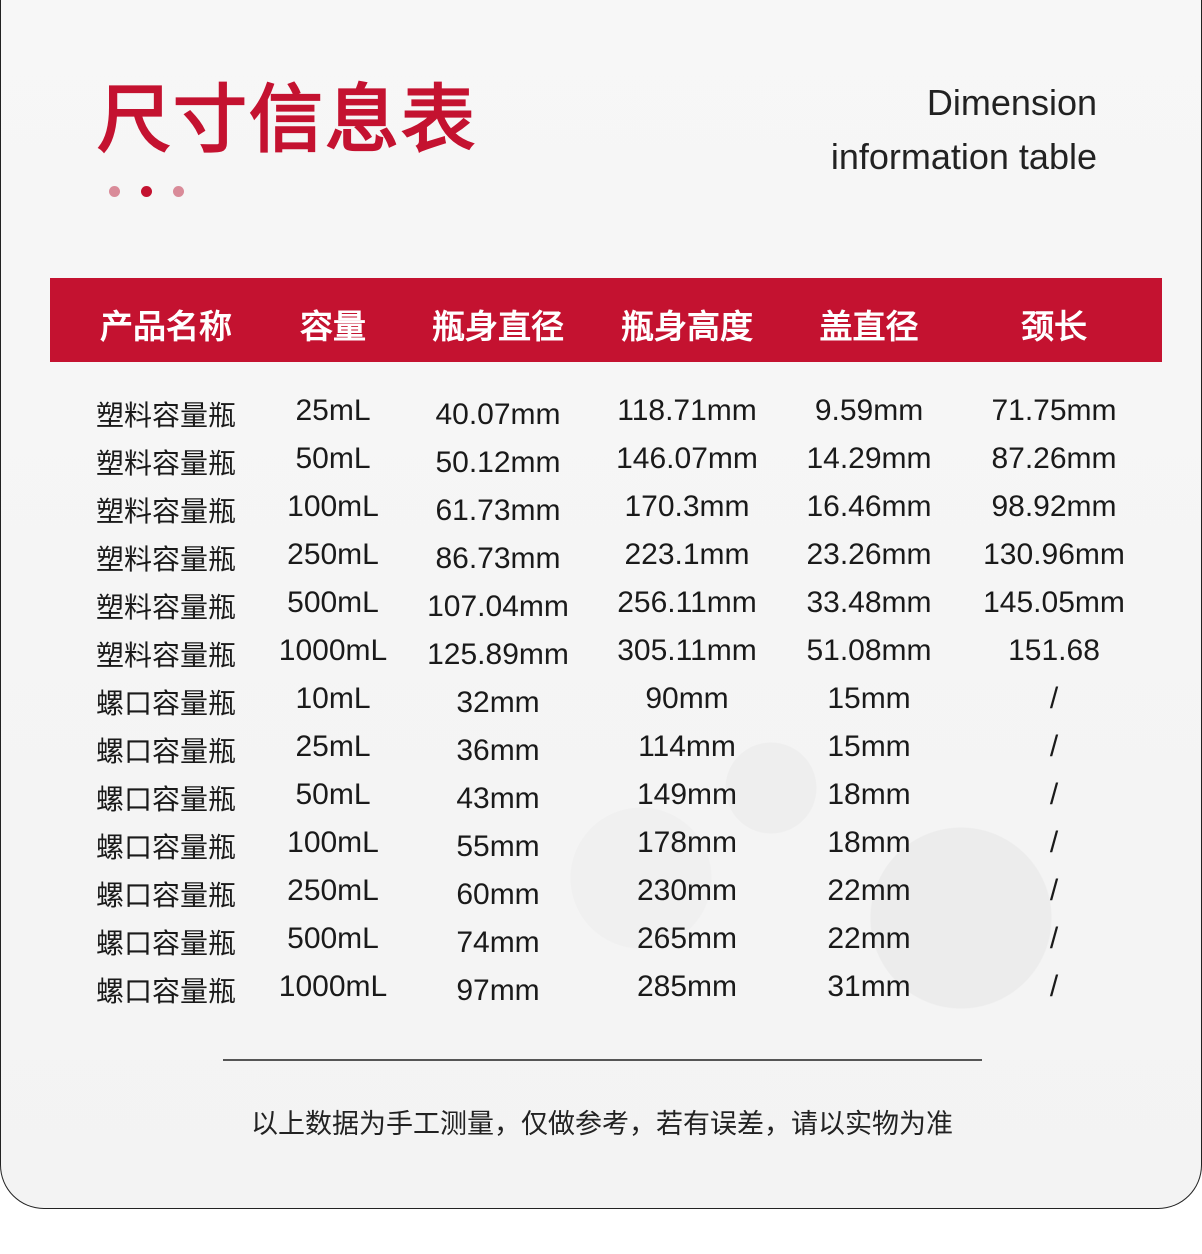 Image resolution: width=1202 pixels, height=1254 pixels. Describe the element at coordinates (869, 326) in the screenshot. I see `column-header: 盖直径` at that location.